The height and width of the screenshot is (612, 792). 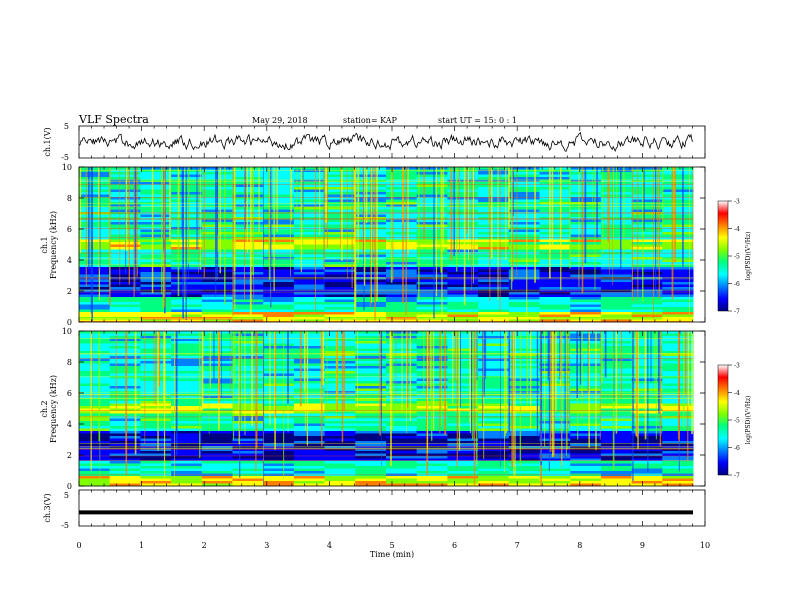 I want to click on colorbar-tick-label: -6, so click(x=737, y=284).